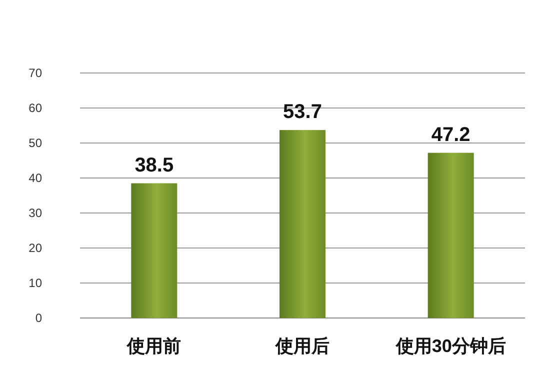 Image resolution: width=558 pixels, height=370 pixels. What do you see at coordinates (35, 248) in the screenshot?
I see `y-tick-label: 20` at bounding box center [35, 248].